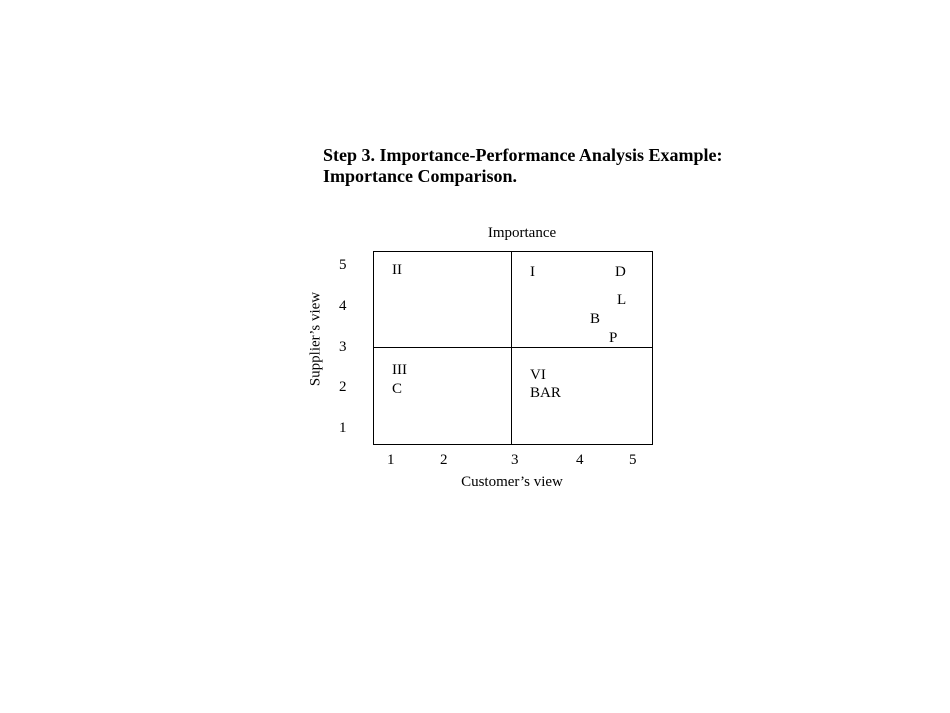  I want to click on x-tick-2: 2, so click(444, 460).